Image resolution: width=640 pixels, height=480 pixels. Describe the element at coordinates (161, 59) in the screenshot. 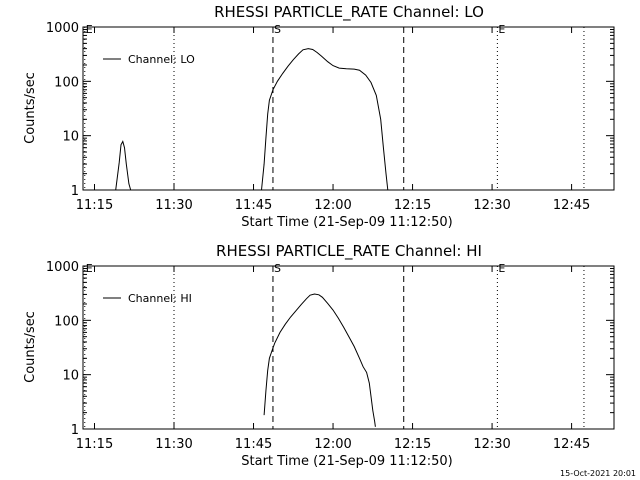

I see `legend-label: Channel: LO` at that location.